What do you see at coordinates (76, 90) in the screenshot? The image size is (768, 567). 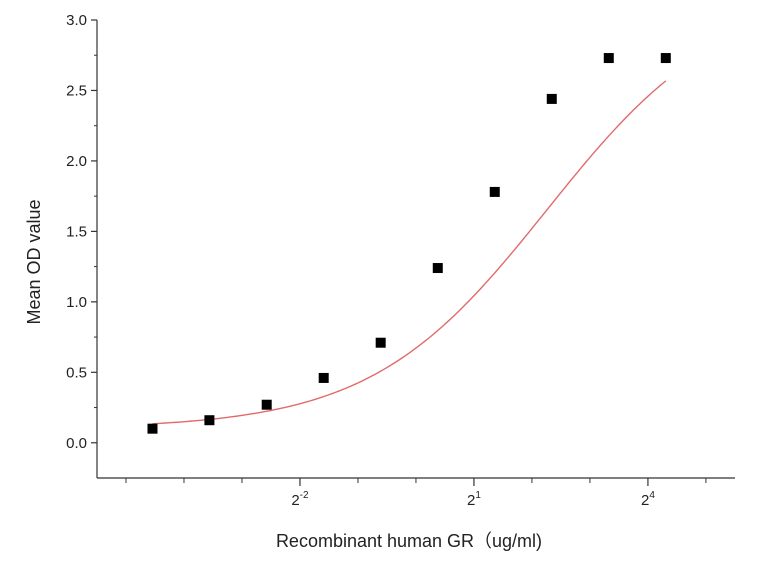 I see `y-tick-label: 2.5` at bounding box center [76, 90].